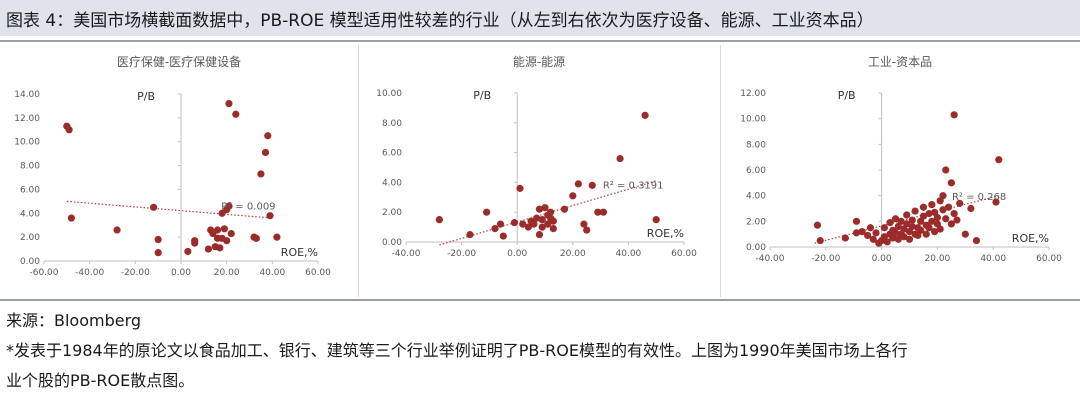 This screenshot has width=1080, height=402. Describe the element at coordinates (1030, 238) in the screenshot. I see `x-axis-label: ROE,%` at that location.